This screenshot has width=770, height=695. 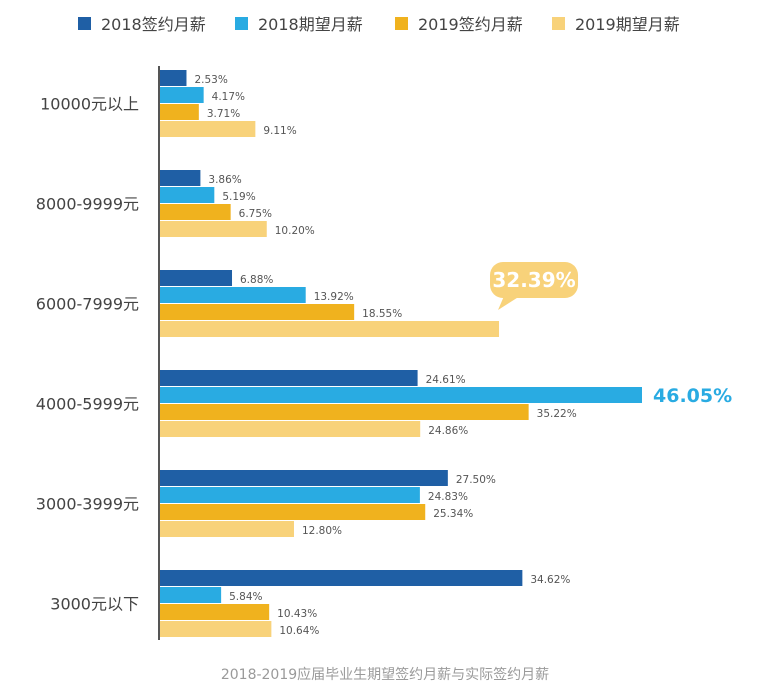 What do you see at coordinates (94, 604) in the screenshot?
I see `category-label: 3000元以下` at bounding box center [94, 604].